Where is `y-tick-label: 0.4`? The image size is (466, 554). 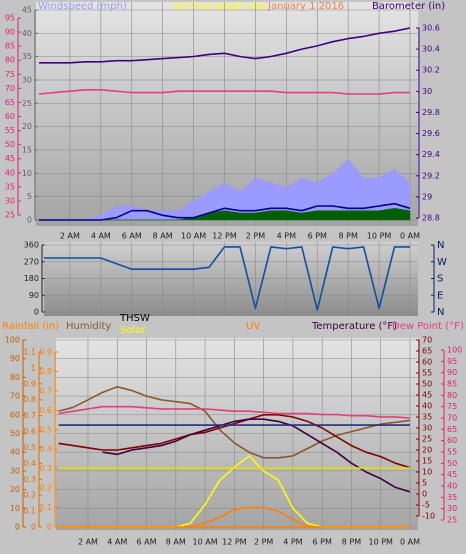 y-tick-label: 0.4 is located at coordinates (29, 463).